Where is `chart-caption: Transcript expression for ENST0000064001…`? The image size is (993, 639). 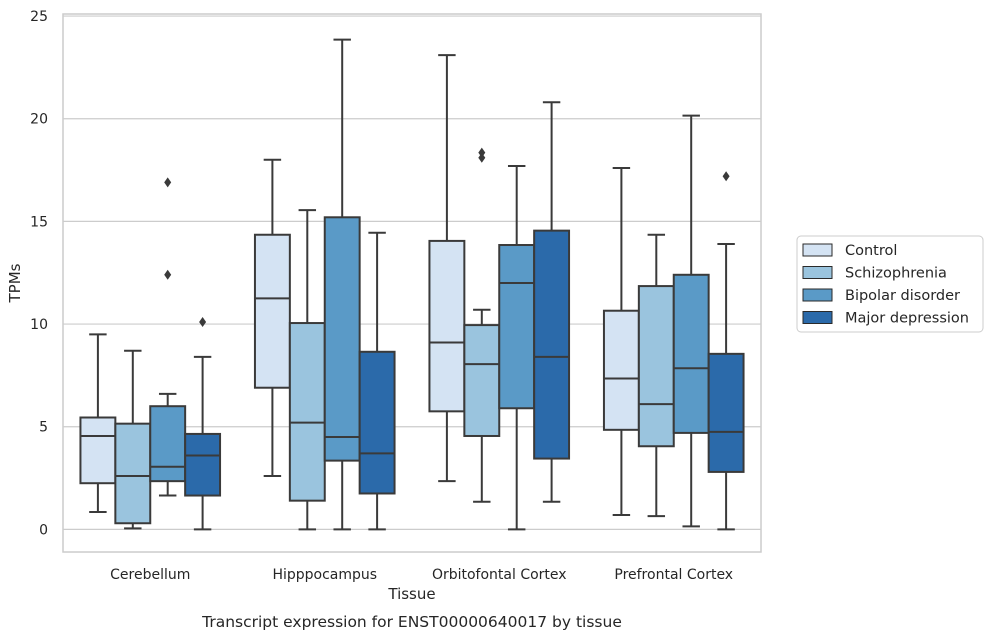 chart-caption: Transcript expression for ENST0000064001… is located at coordinates (411, 622).